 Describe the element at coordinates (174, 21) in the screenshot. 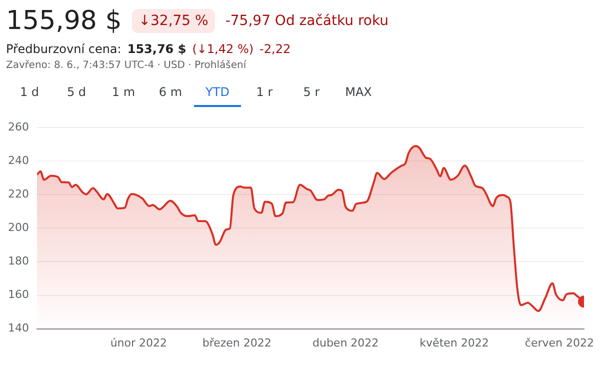

I see `text: ↓32,75 %` at that location.